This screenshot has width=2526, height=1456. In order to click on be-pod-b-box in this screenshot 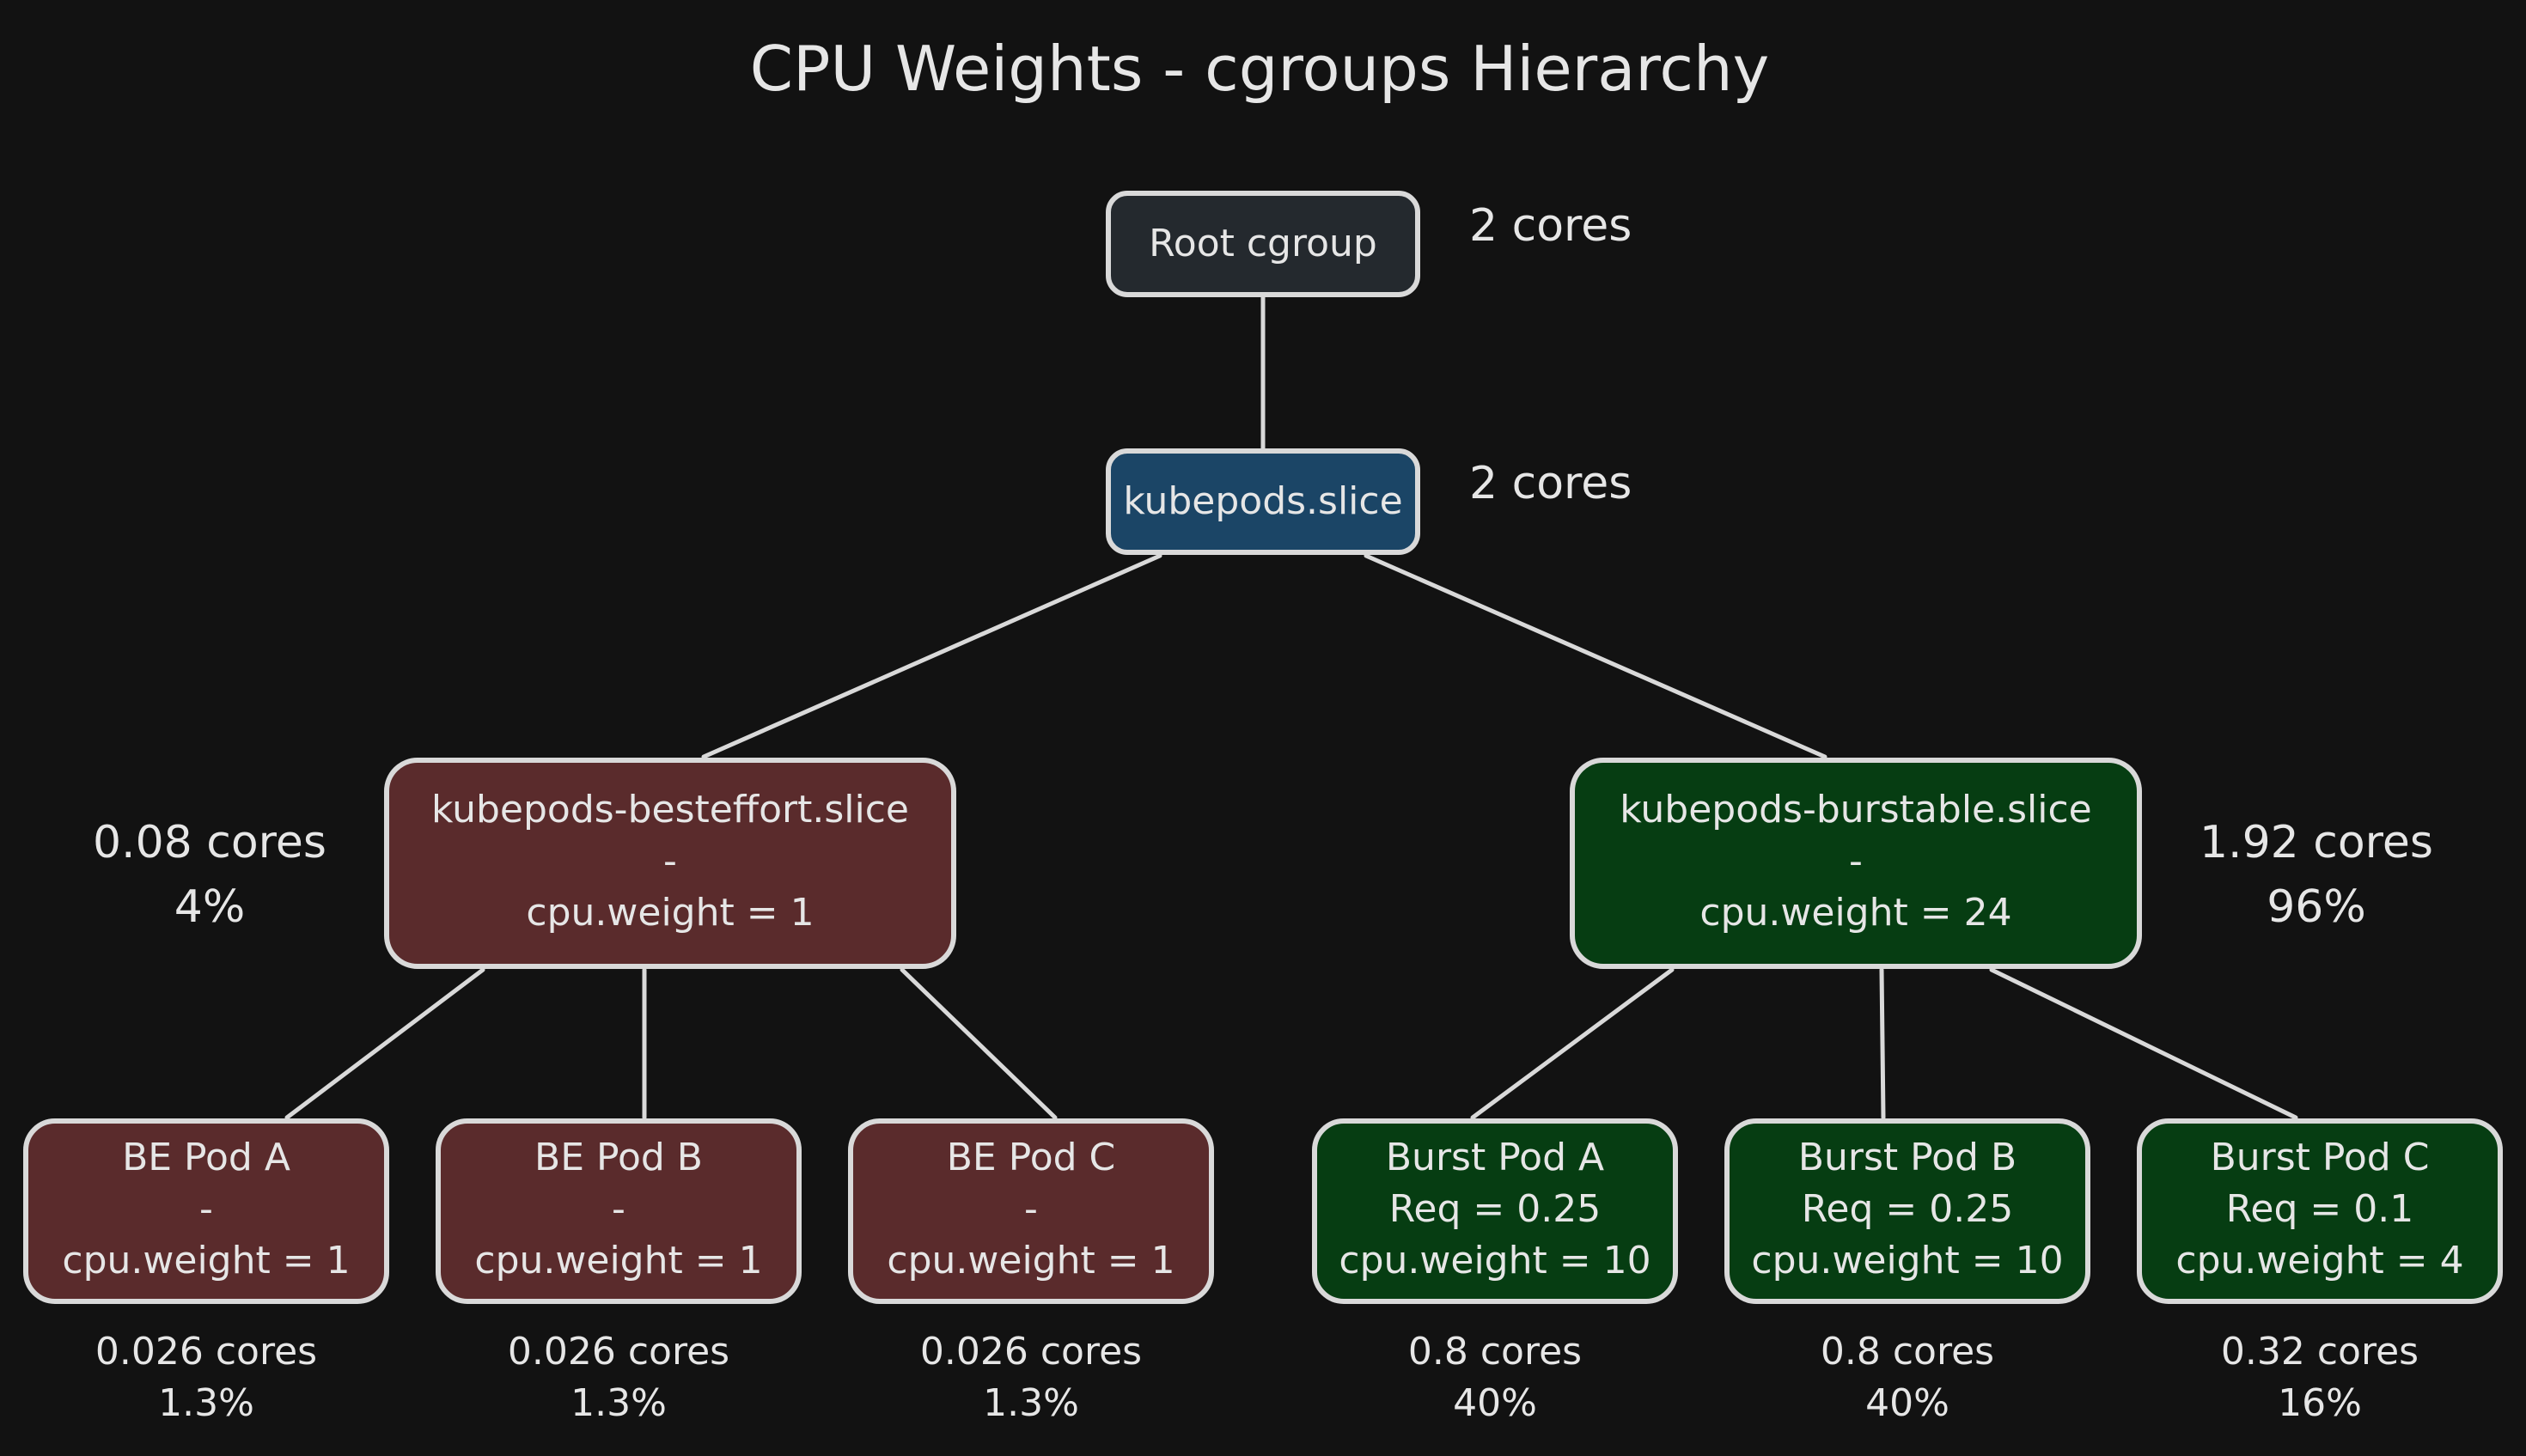, I will do `click(619, 1211)`.